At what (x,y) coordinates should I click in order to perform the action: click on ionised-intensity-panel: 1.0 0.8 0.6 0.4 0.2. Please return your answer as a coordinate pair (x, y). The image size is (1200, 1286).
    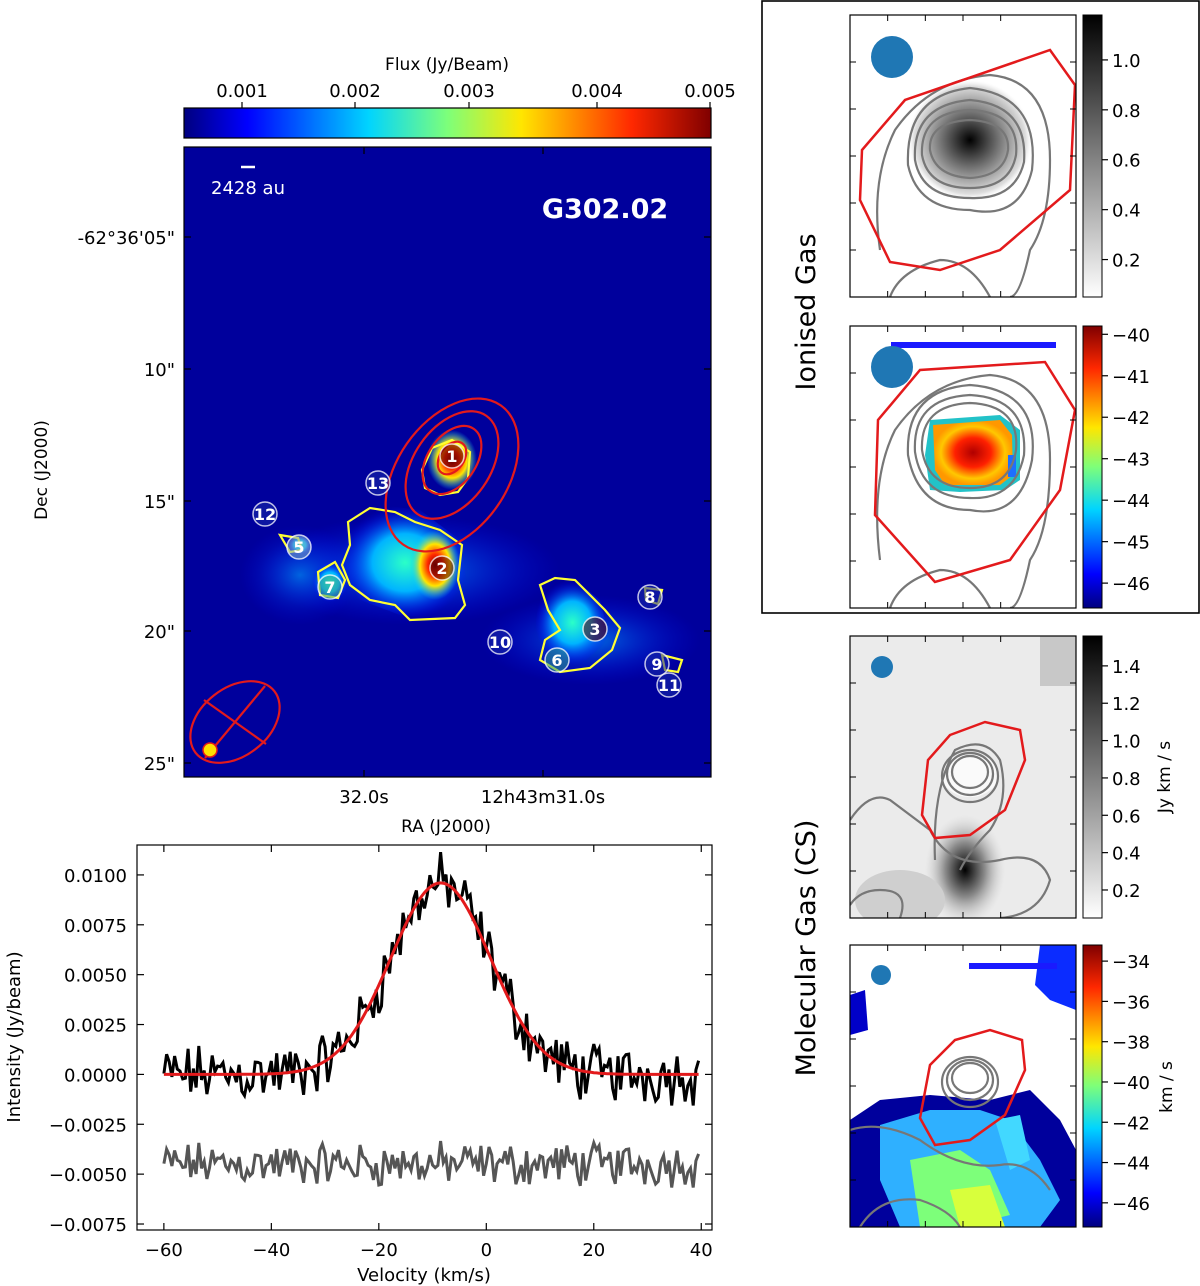
    Looking at the image, I should click on (995, 156).